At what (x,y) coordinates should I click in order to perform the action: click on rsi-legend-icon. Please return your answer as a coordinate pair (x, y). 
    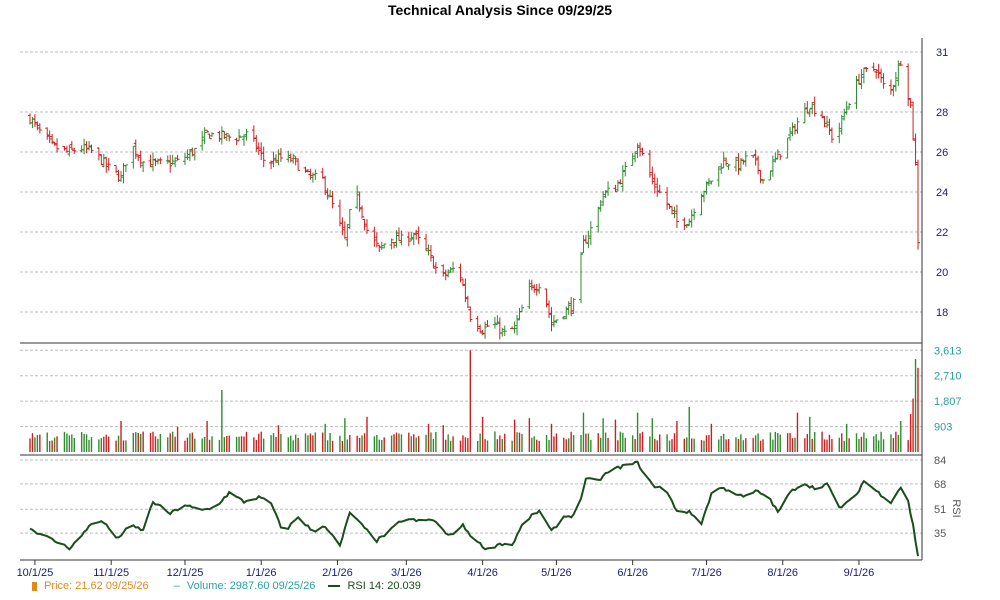
    Looking at the image, I should click on (334, 586).